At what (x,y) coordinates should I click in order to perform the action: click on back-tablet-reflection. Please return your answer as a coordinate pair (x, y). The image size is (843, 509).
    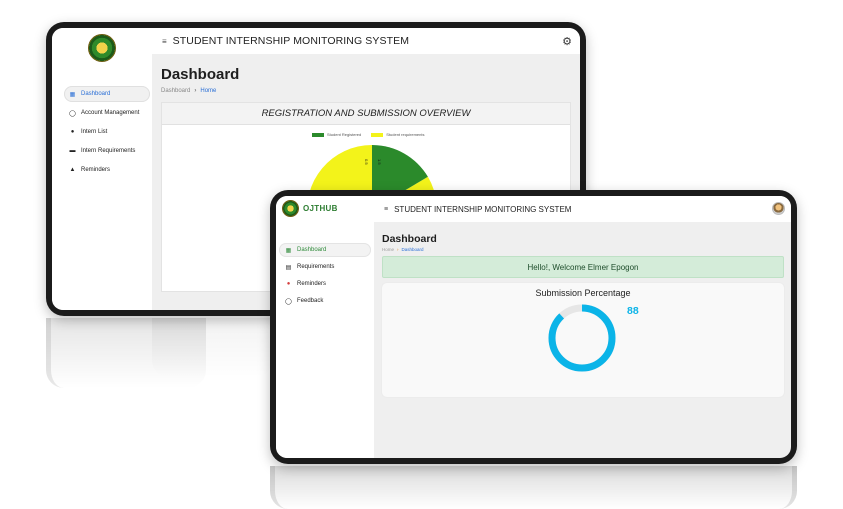
    Looking at the image, I should click on (126, 353).